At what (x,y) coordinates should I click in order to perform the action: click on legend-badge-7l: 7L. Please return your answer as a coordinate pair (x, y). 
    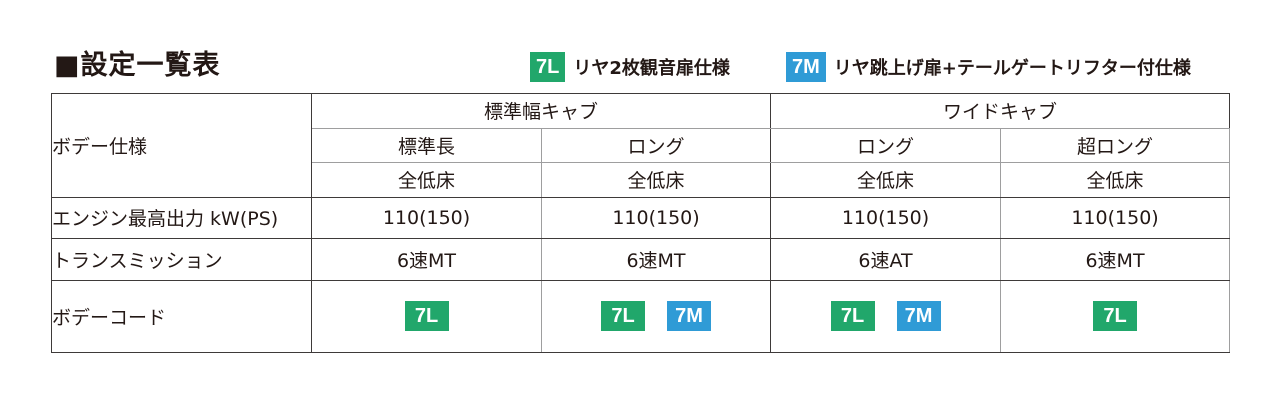
    Looking at the image, I should click on (548, 67).